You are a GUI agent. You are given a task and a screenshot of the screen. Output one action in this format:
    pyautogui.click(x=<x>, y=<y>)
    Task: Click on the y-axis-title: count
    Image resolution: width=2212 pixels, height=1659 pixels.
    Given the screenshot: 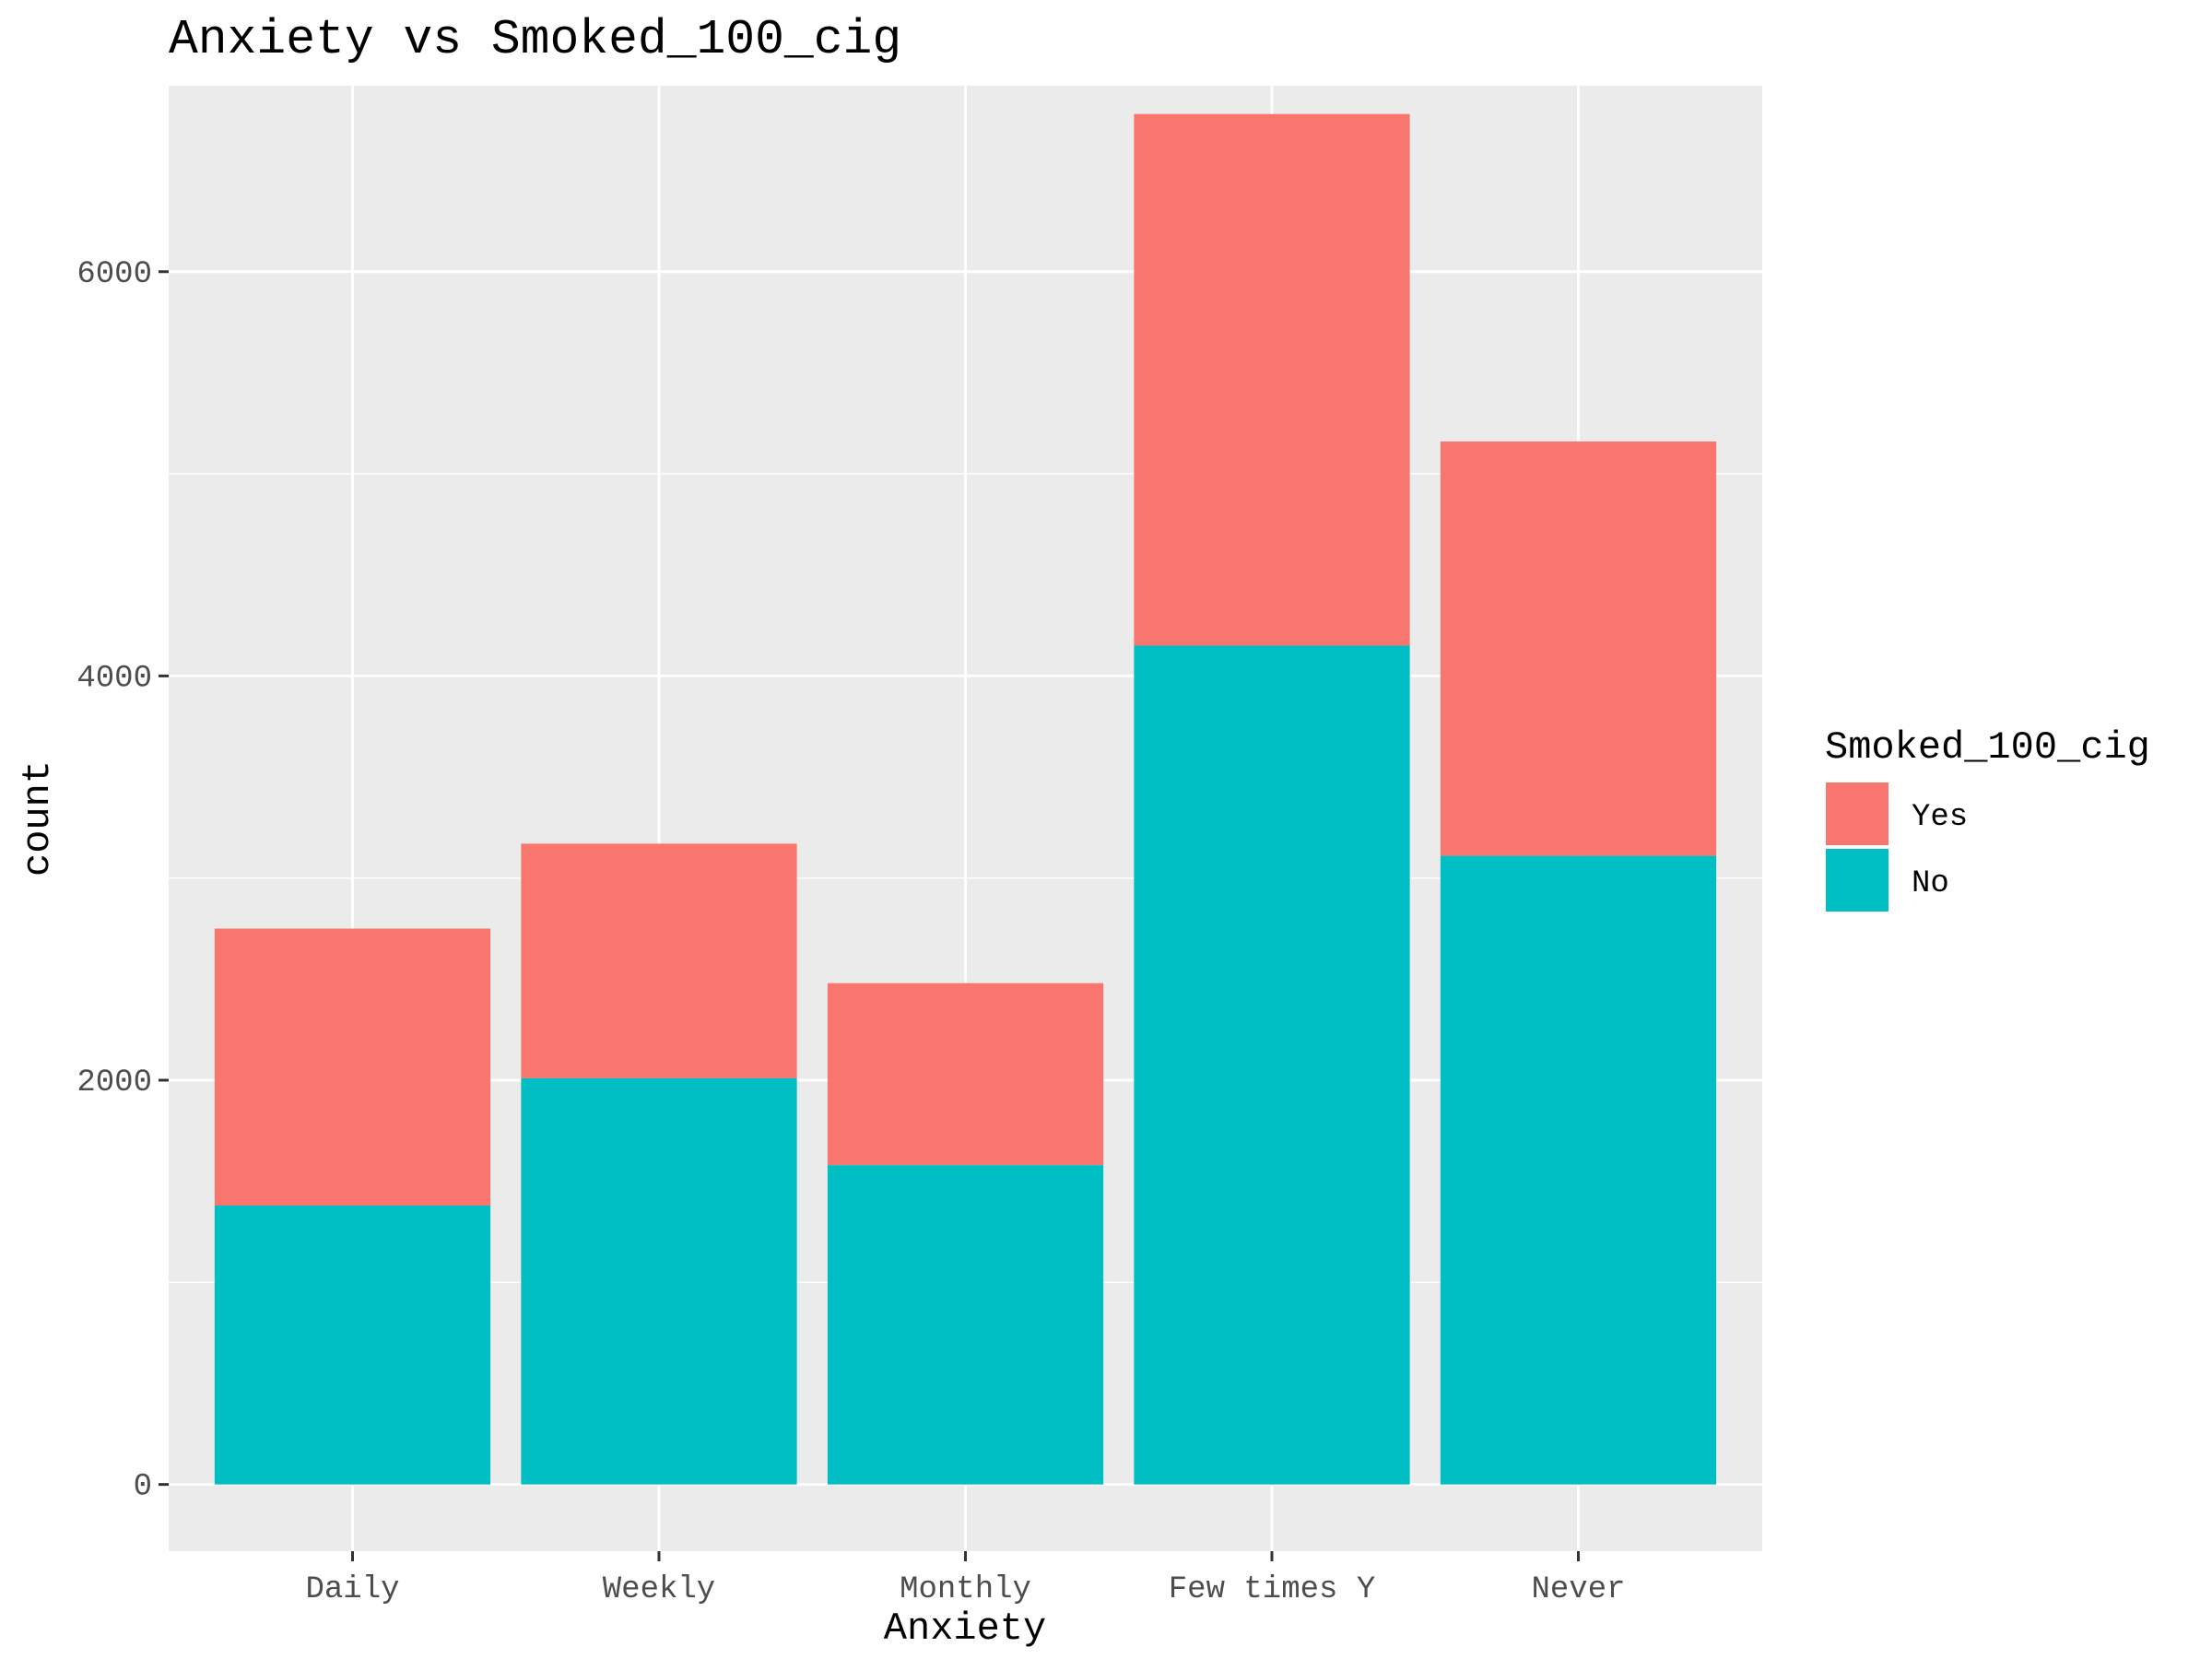 What is the action you would take?
    pyautogui.click(x=38, y=818)
    